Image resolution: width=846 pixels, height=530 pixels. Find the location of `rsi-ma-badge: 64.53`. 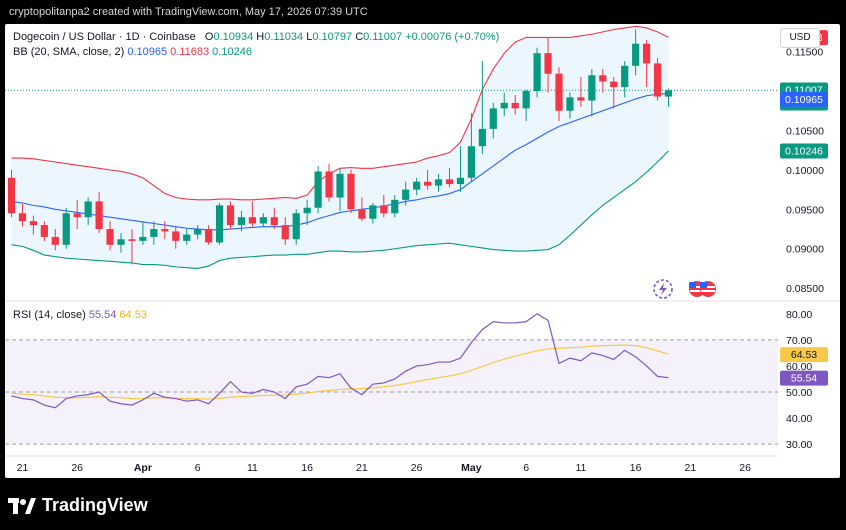

rsi-ma-badge: 64.53 is located at coordinates (804, 355).